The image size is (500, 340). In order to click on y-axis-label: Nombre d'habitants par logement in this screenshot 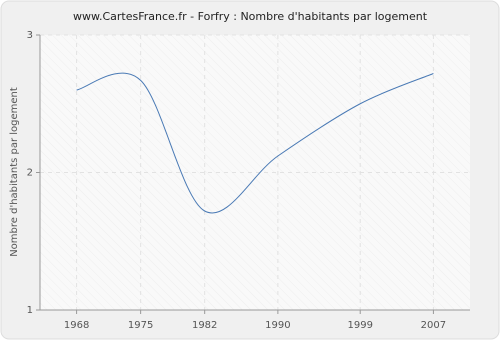, I will do `click(14, 172)`.